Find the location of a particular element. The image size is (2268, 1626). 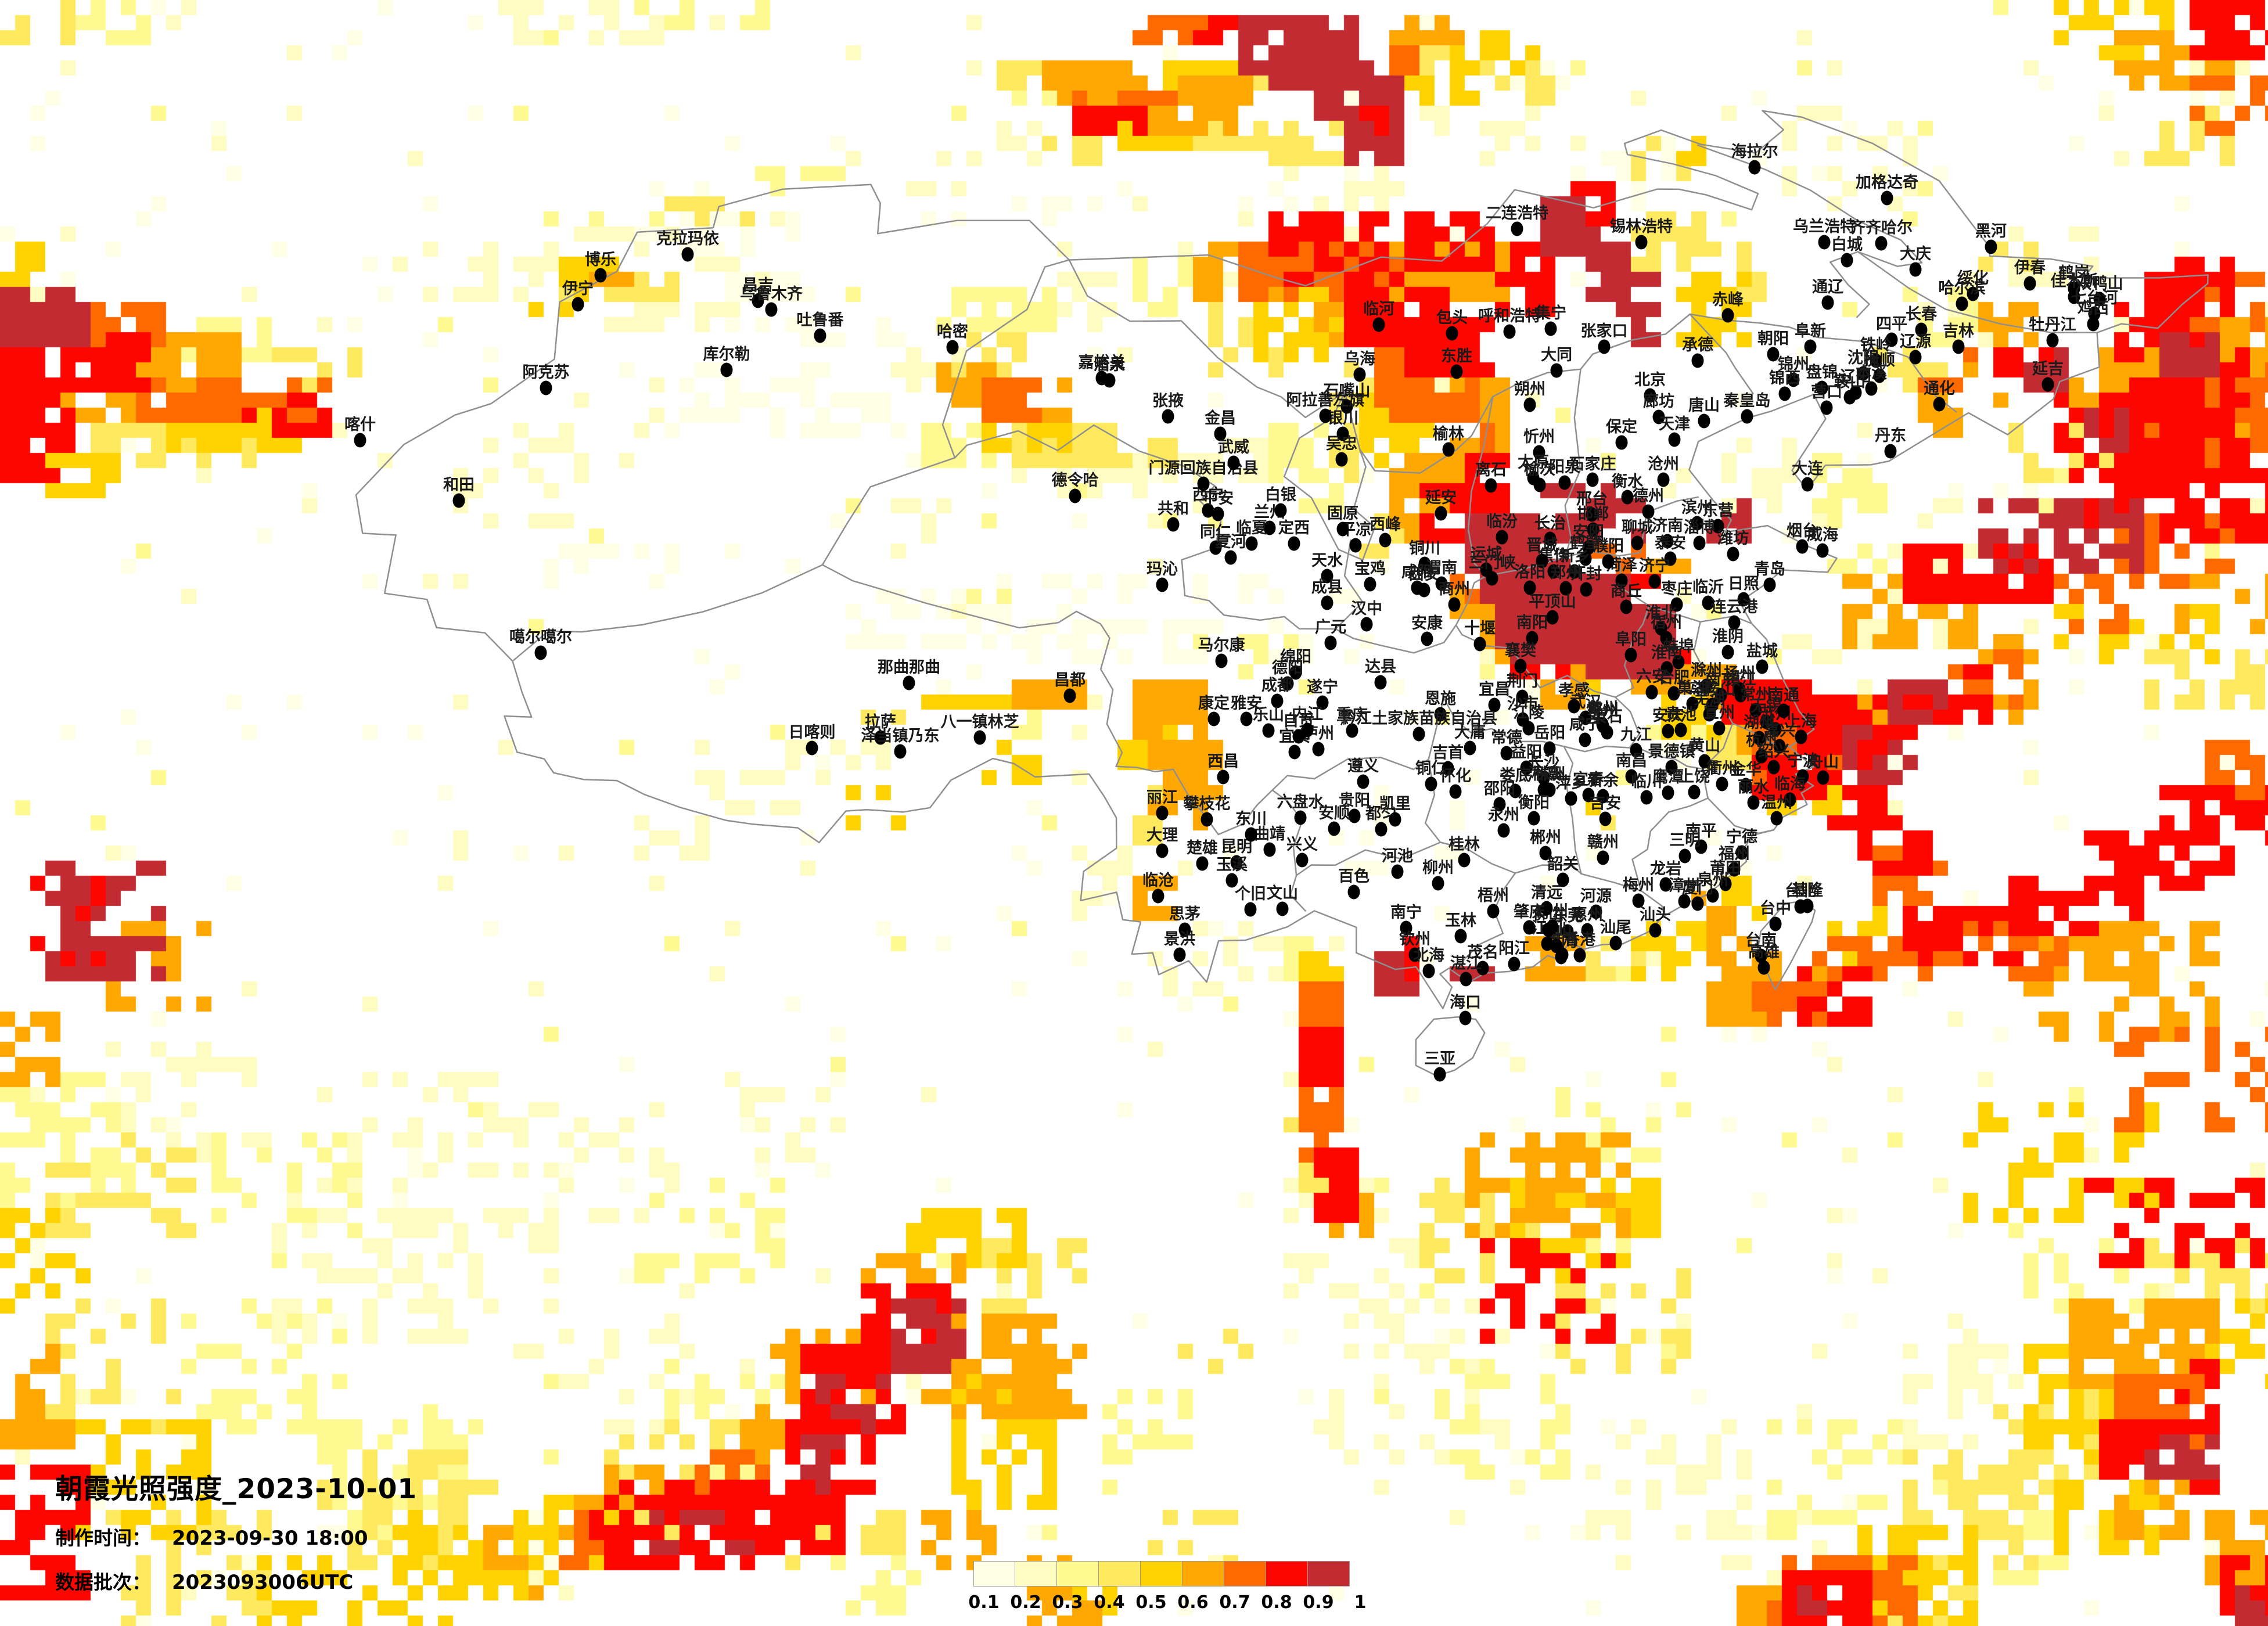

city-marker: 铜仁 is located at coordinates (1431, 776).